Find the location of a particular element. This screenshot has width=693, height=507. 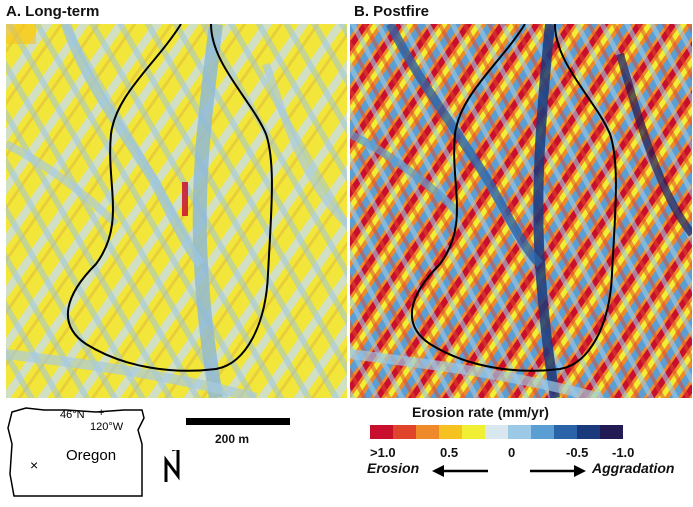

left-arrow-icon is located at coordinates (460, 471).